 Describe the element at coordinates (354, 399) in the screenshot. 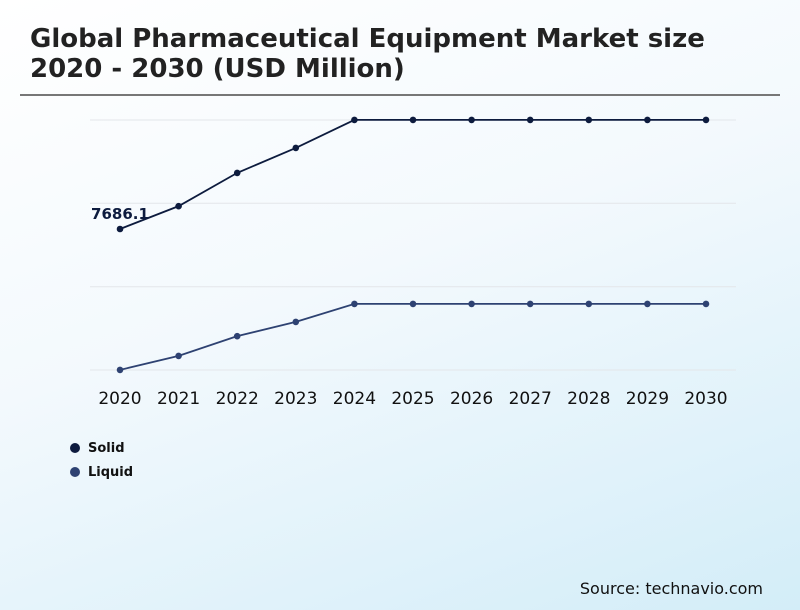

I see `x-tick-label: 2024` at that location.